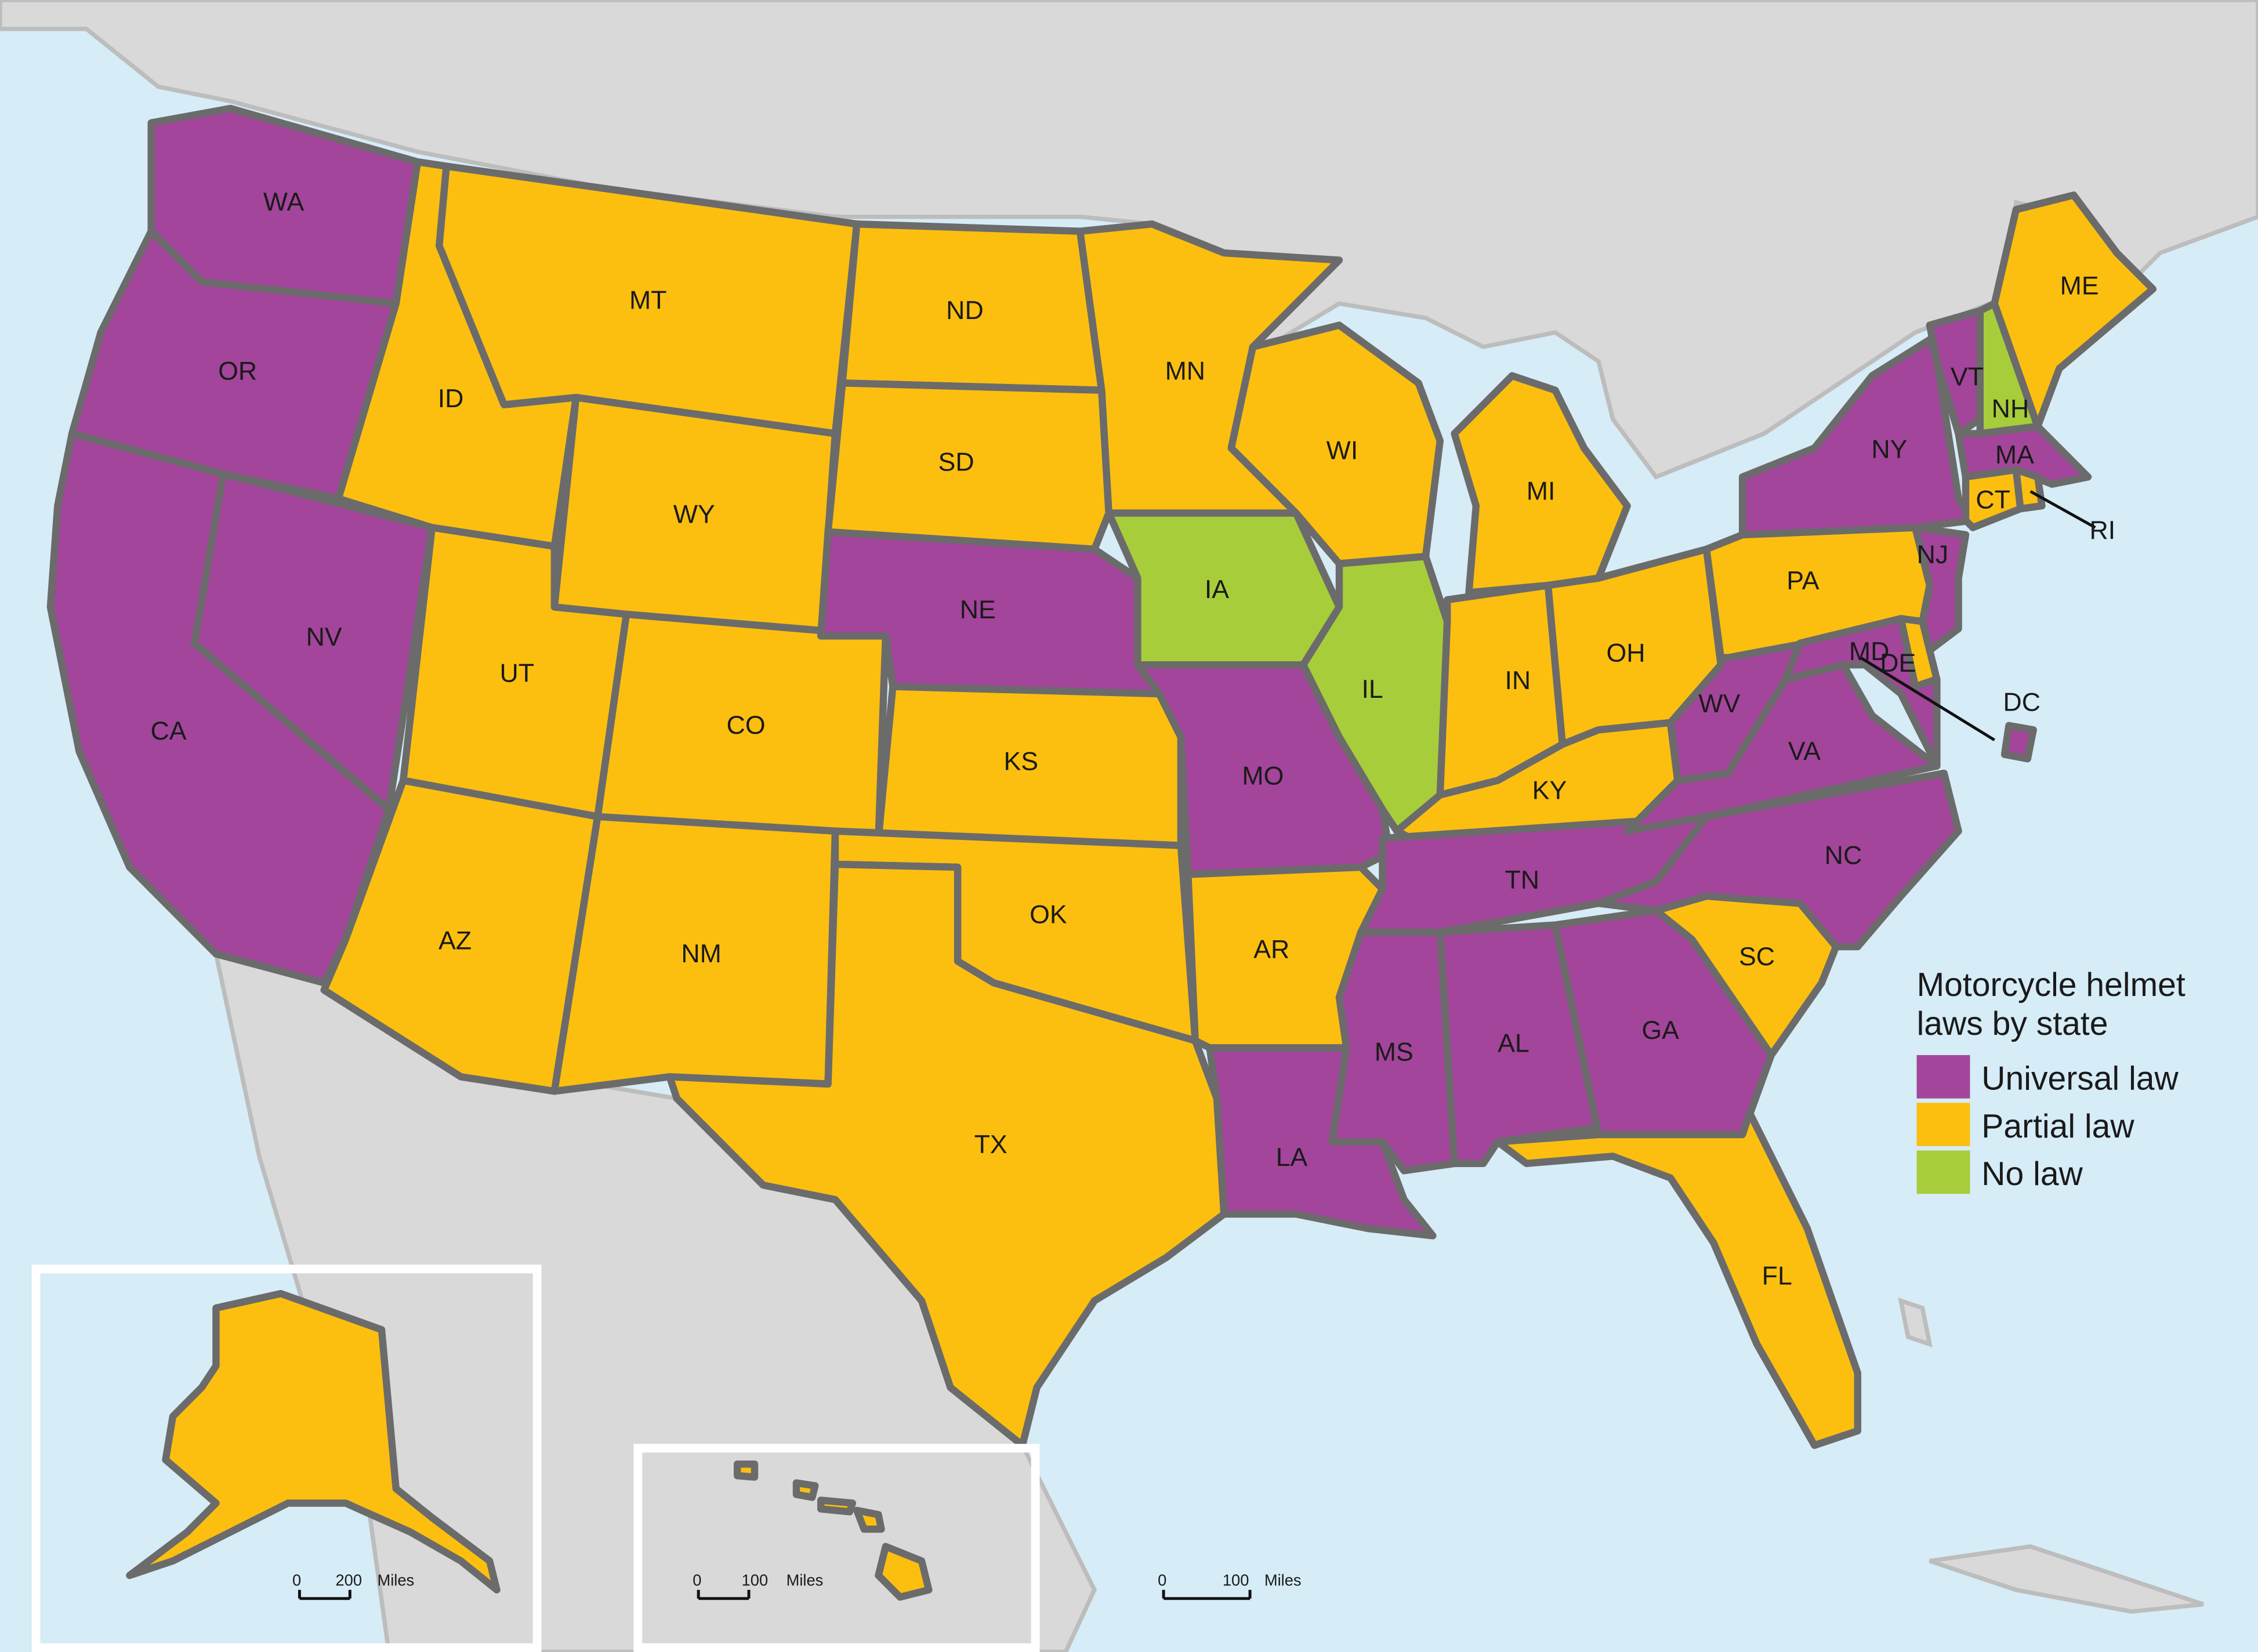 This screenshot has height=1652, width=2258. What do you see at coordinates (1342, 450) in the screenshot?
I see `state-label-wi: WI` at bounding box center [1342, 450].